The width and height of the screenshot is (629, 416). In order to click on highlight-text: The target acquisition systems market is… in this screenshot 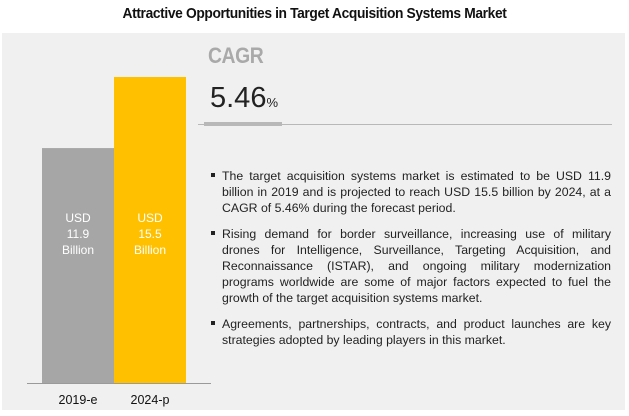, I will do `click(416, 192)`.